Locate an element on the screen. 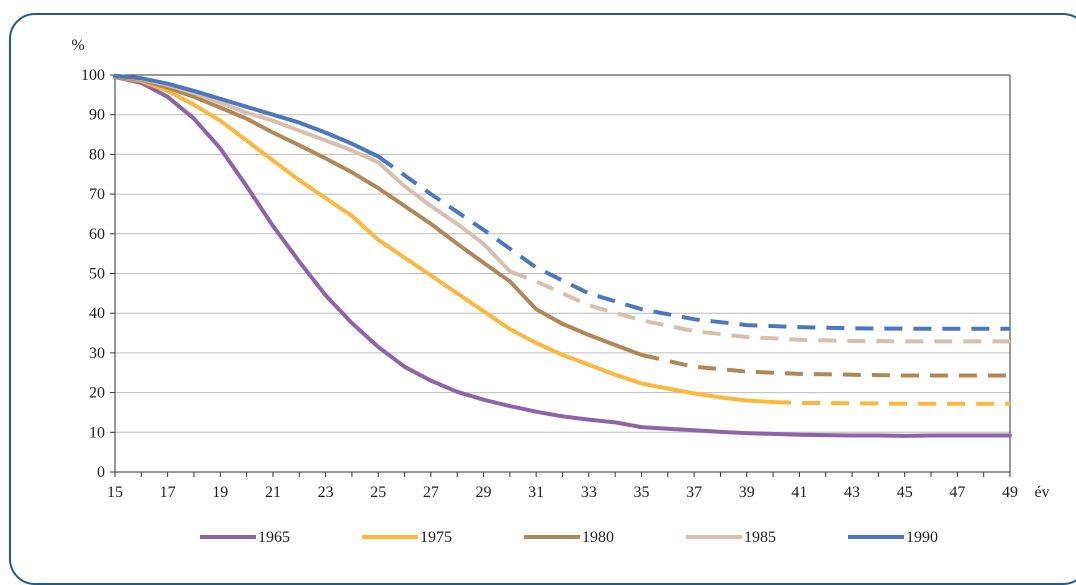  legend-label: 1965 is located at coordinates (274, 537).